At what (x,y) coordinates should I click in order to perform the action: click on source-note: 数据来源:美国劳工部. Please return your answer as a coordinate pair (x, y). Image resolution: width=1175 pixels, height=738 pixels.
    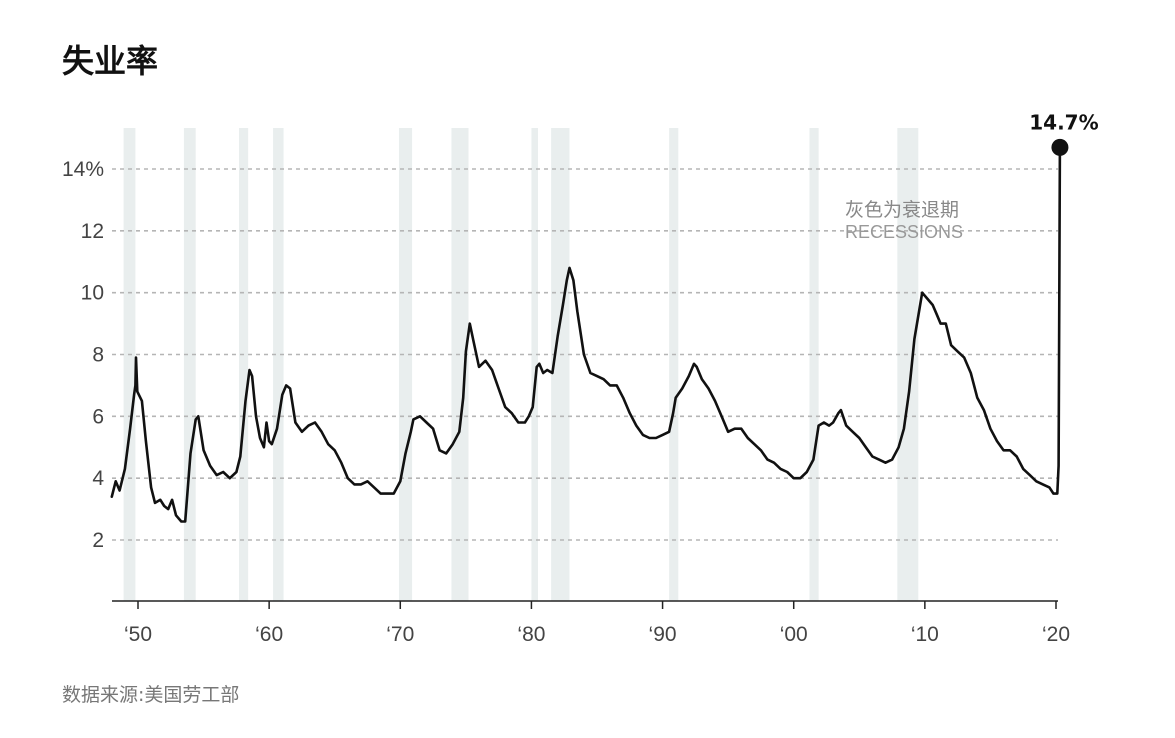
    Looking at the image, I should click on (150, 695).